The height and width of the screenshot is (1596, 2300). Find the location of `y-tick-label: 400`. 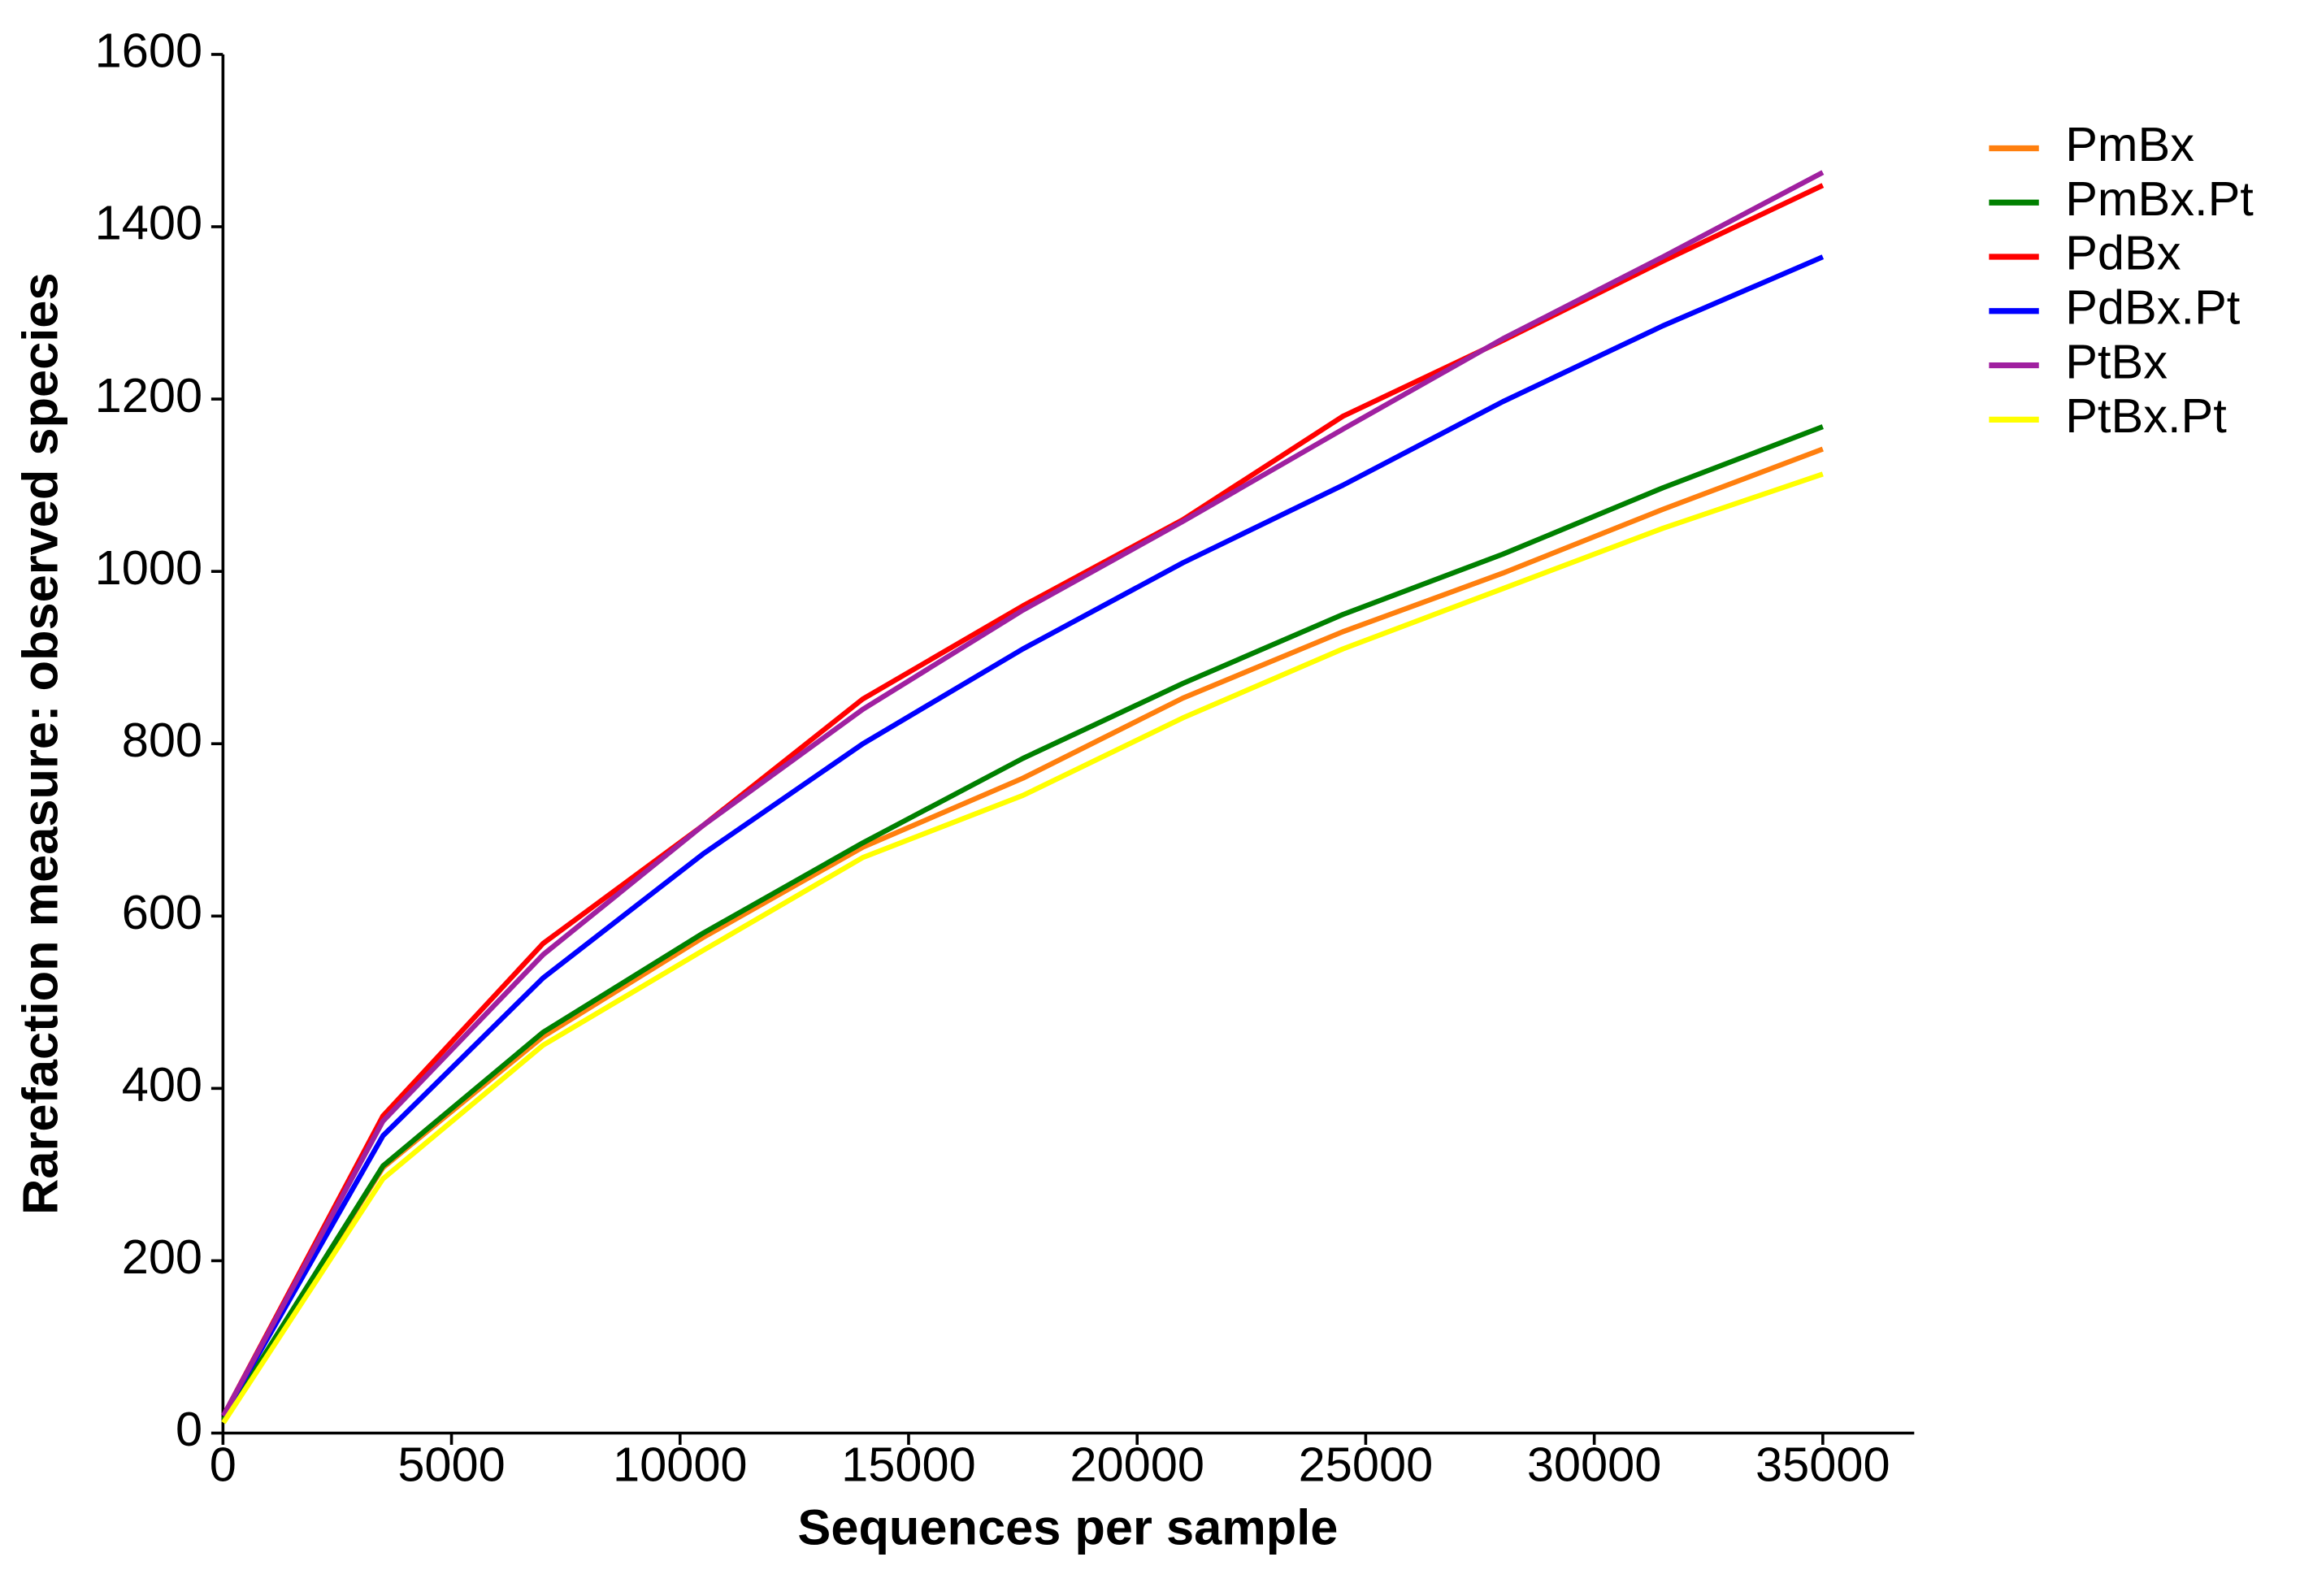

y-tick-label: 400 is located at coordinates (162, 1084).